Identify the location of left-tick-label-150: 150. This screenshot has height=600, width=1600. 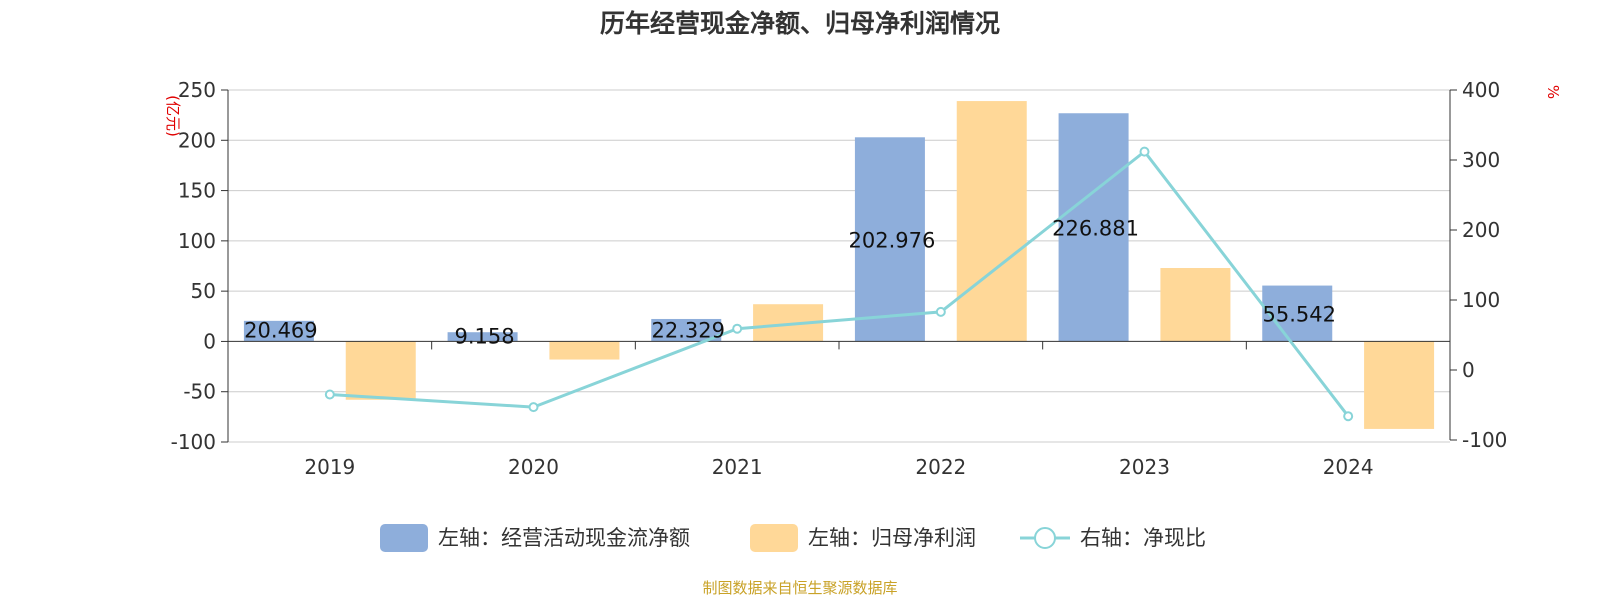
(197, 191).